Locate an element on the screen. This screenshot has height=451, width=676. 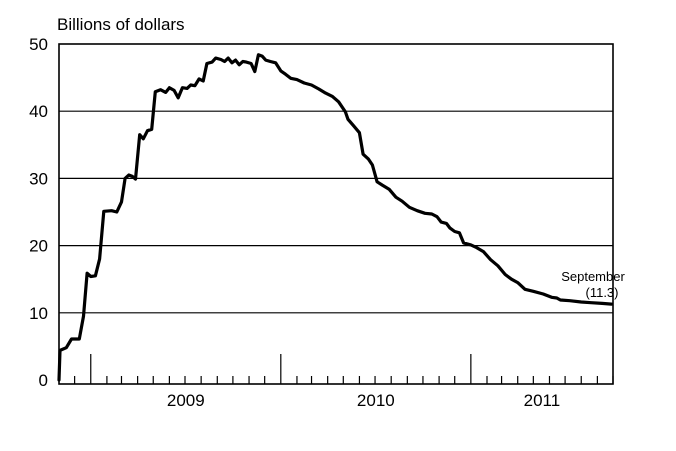
y-tick-label: 20 is located at coordinates (38, 246).